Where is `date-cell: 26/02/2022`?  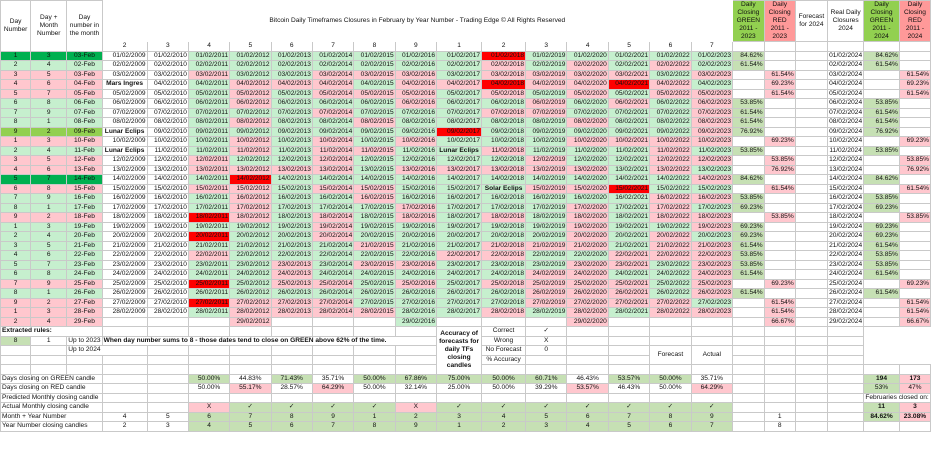
date-cell: 26/02/2022 is located at coordinates (670, 293).